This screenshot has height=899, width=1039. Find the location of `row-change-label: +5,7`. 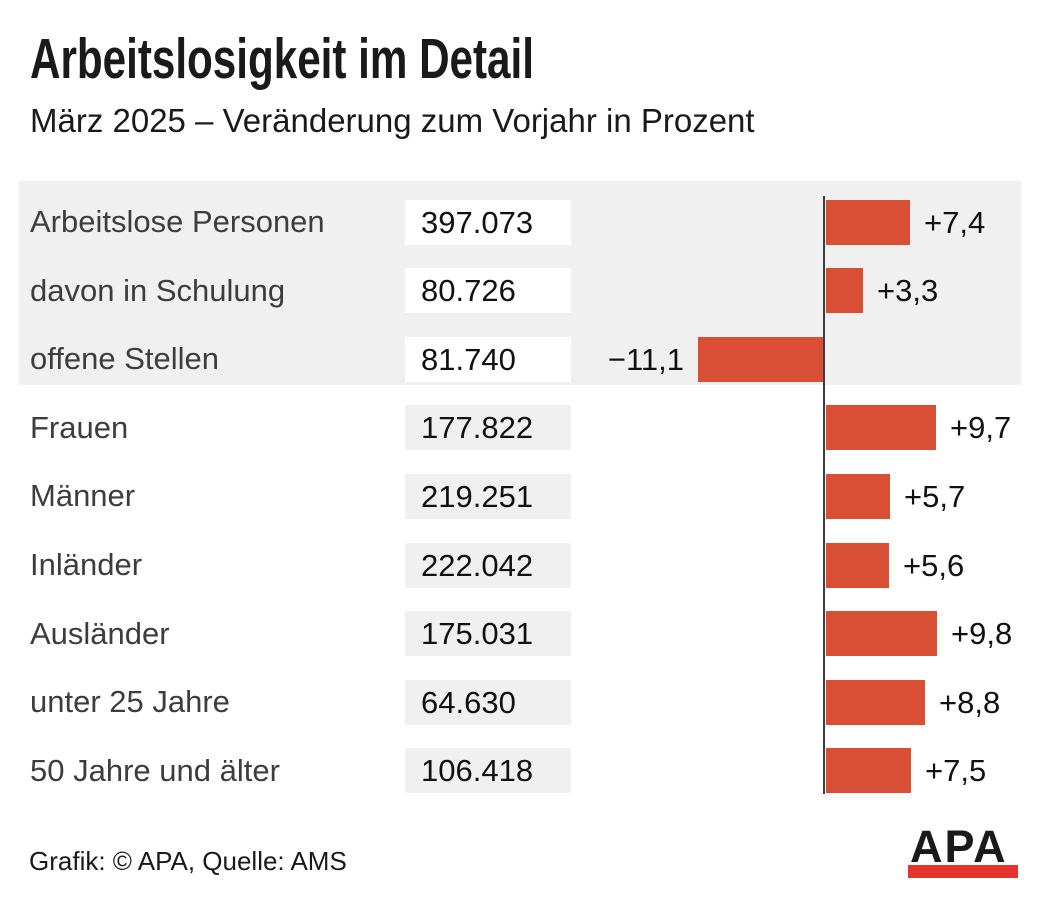

row-change-label: +5,7 is located at coordinates (935, 496).